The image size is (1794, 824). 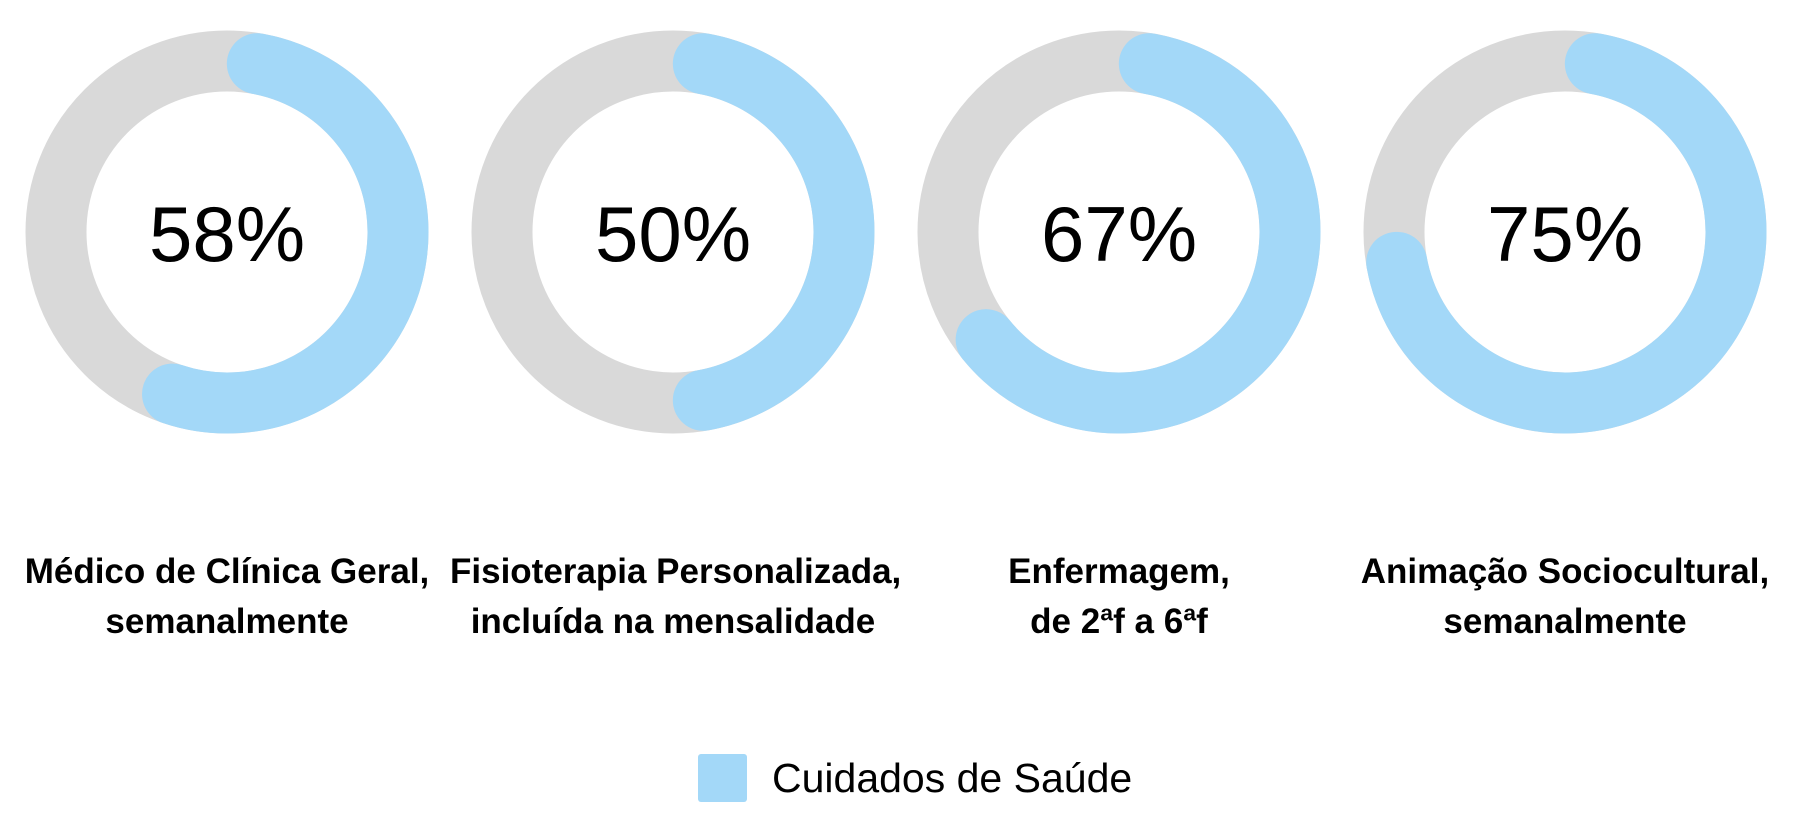 I want to click on donut-chart-4: 75%, so click(x=1565, y=232).